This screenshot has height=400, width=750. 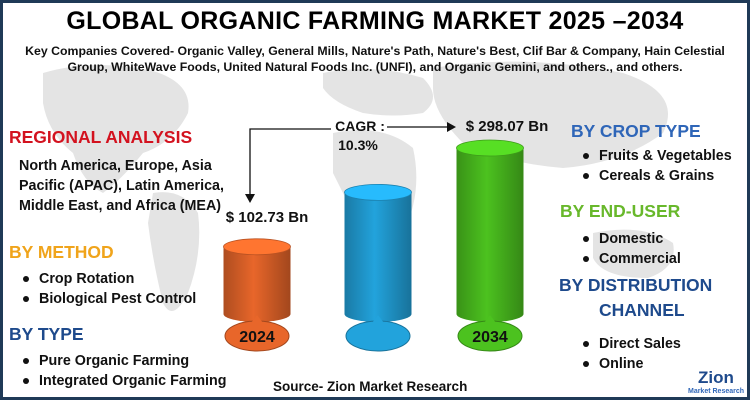 I want to click on list-item: Cereals & Grains, so click(x=655, y=176).